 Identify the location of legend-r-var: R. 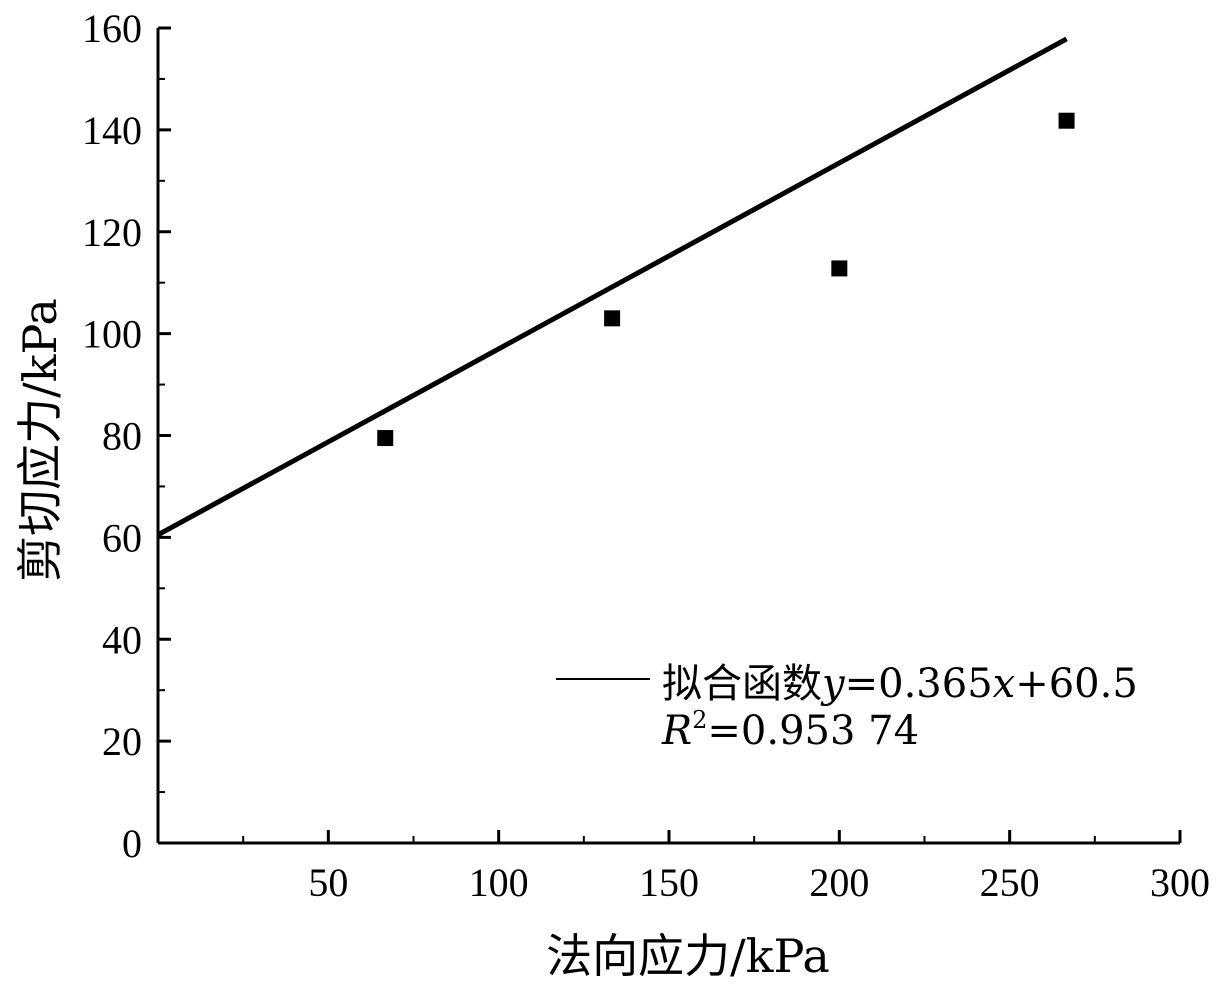
(676, 731).